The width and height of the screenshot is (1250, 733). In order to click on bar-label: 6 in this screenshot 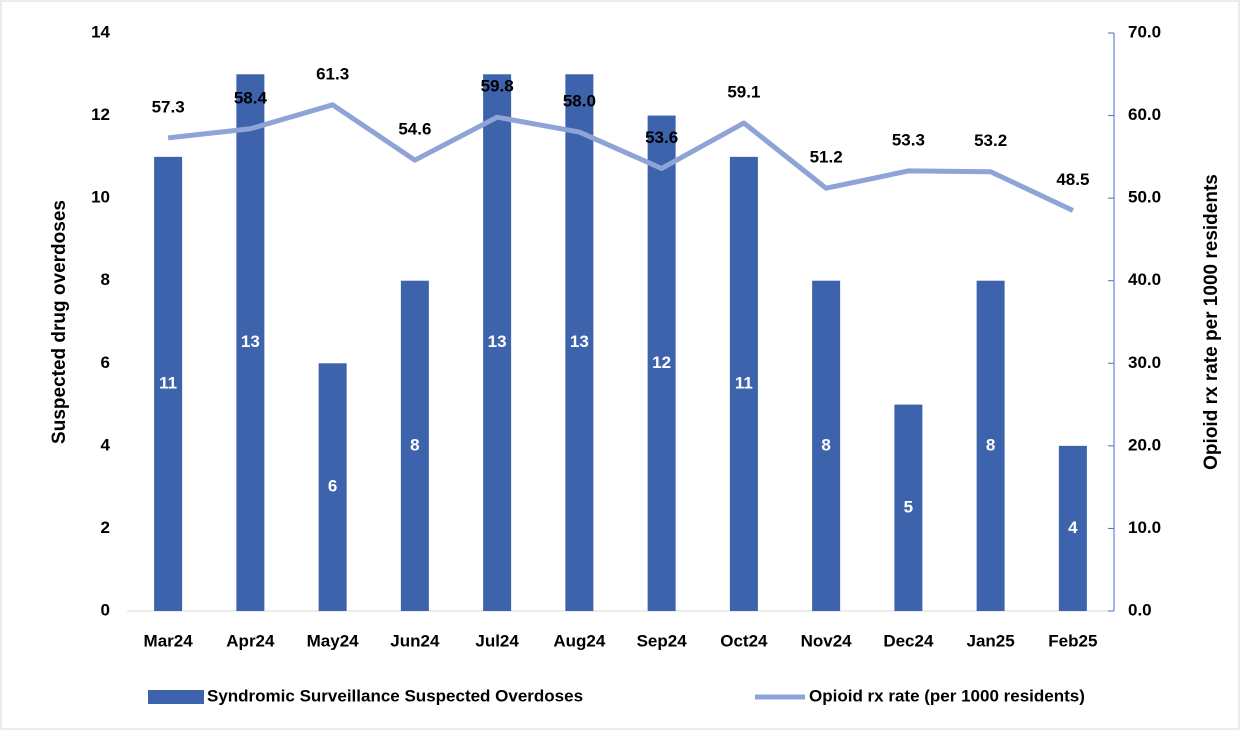, I will do `click(332, 486)`.